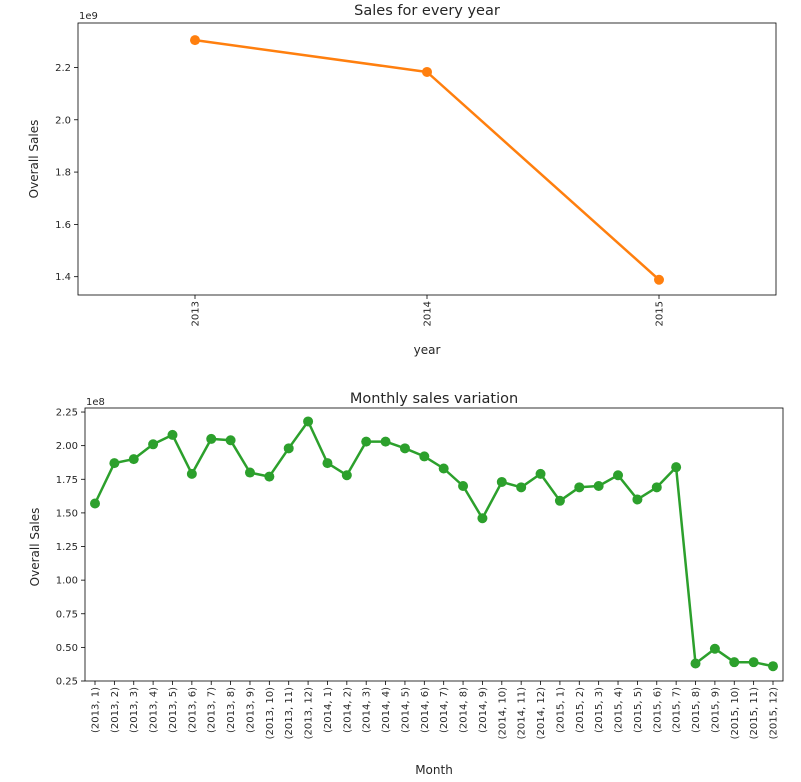 This screenshot has height=782, width=801. Describe the element at coordinates (67, 682) in the screenshot. I see `y-tick-label: 0.25` at that location.